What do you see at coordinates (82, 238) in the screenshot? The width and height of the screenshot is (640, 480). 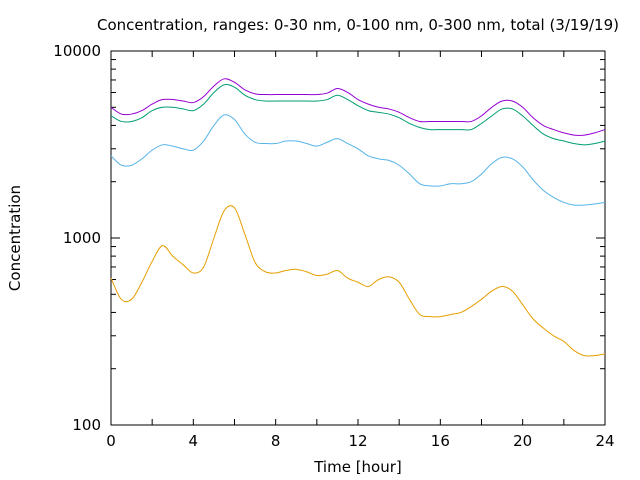 I see `y-tick-label: 1000` at bounding box center [82, 238].